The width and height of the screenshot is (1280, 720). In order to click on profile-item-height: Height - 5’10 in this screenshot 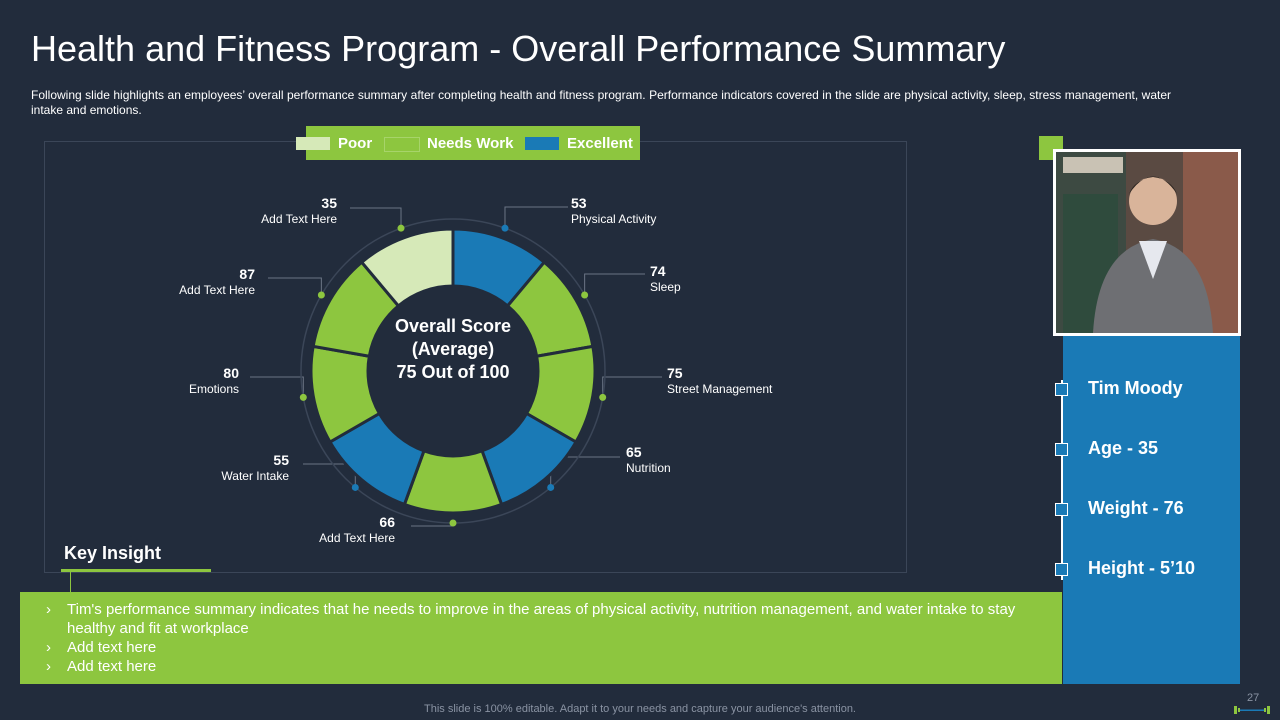, I will do `click(1155, 570)`.